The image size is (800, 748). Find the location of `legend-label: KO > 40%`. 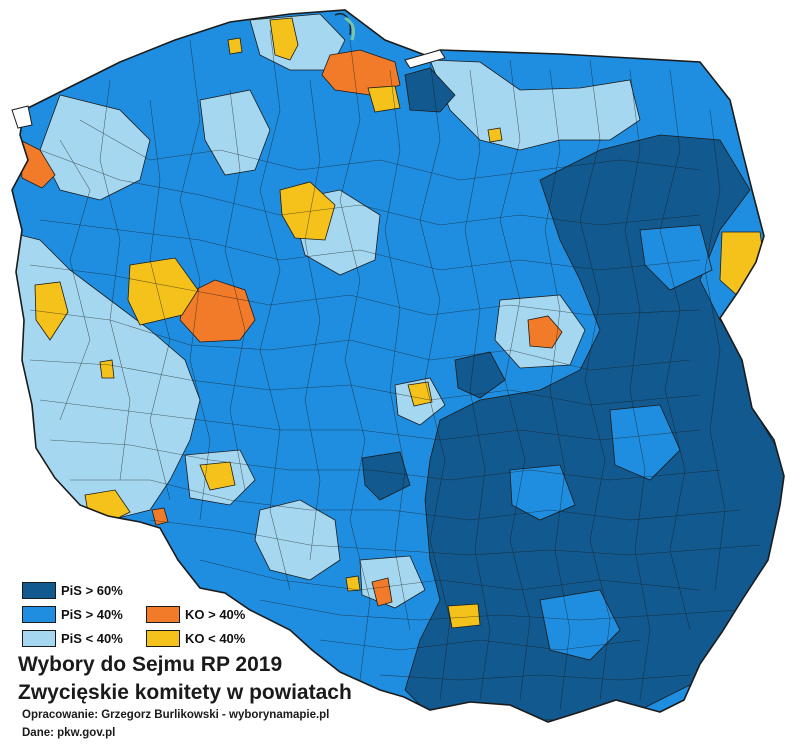

legend-label: KO > 40% is located at coordinates (215, 614).